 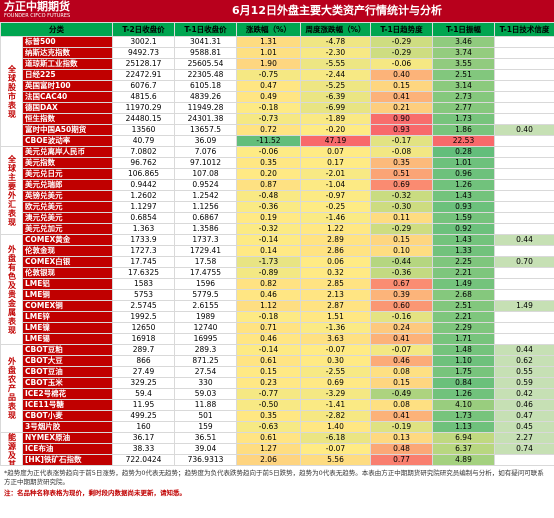 I want to click on cell: 0.35, so click(x=268, y=416).